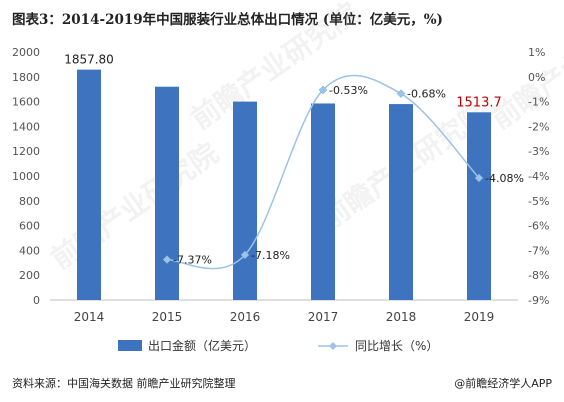 This screenshot has width=564, height=402. Describe the element at coordinates (333, 346) in the screenshot. I see `legend-line-marker` at that location.